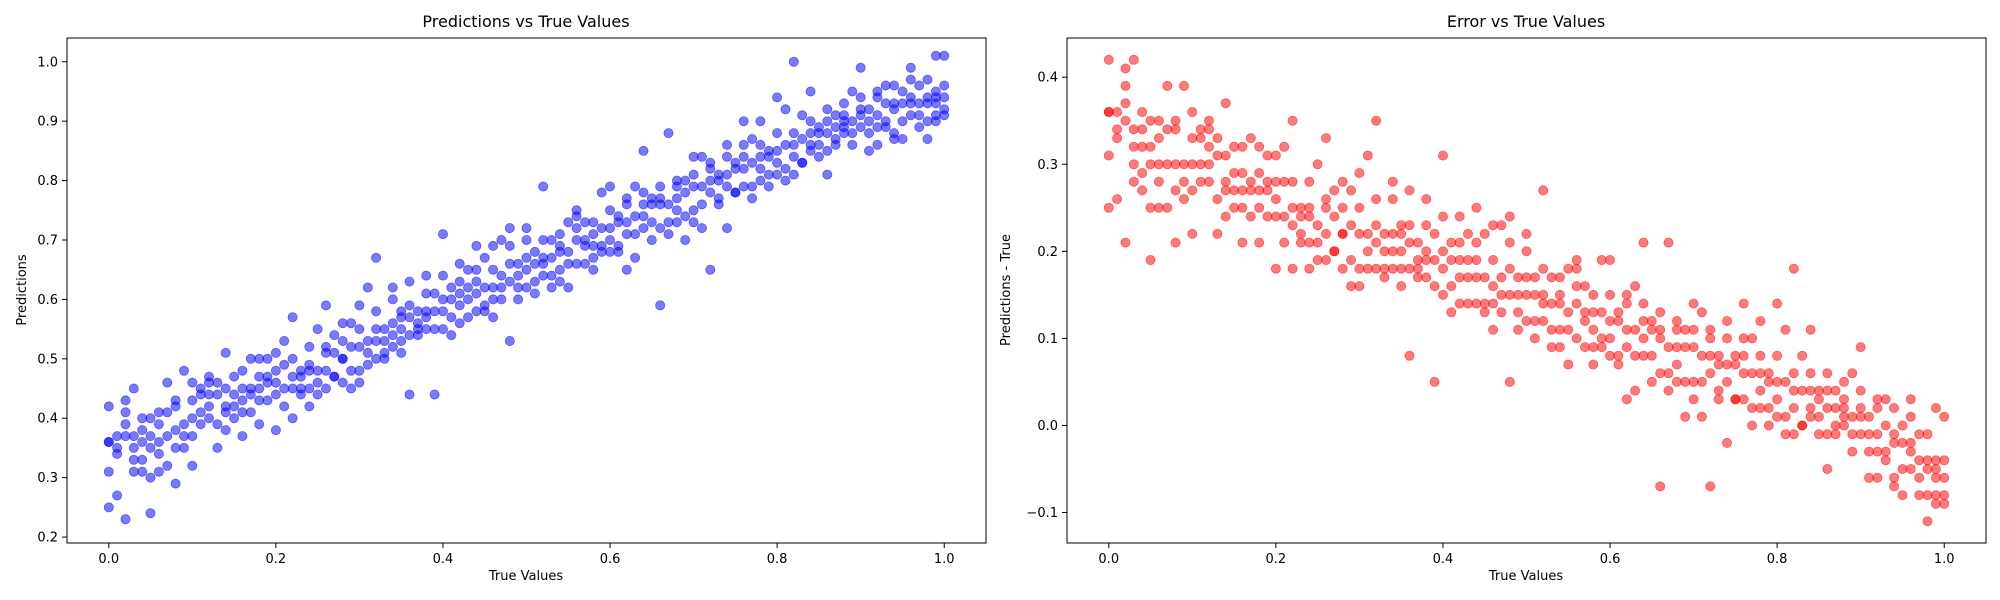 The height and width of the screenshot is (600, 2000). Describe the element at coordinates (47, 300) in the screenshot. I see `y-tick-label: 0.6` at that location.